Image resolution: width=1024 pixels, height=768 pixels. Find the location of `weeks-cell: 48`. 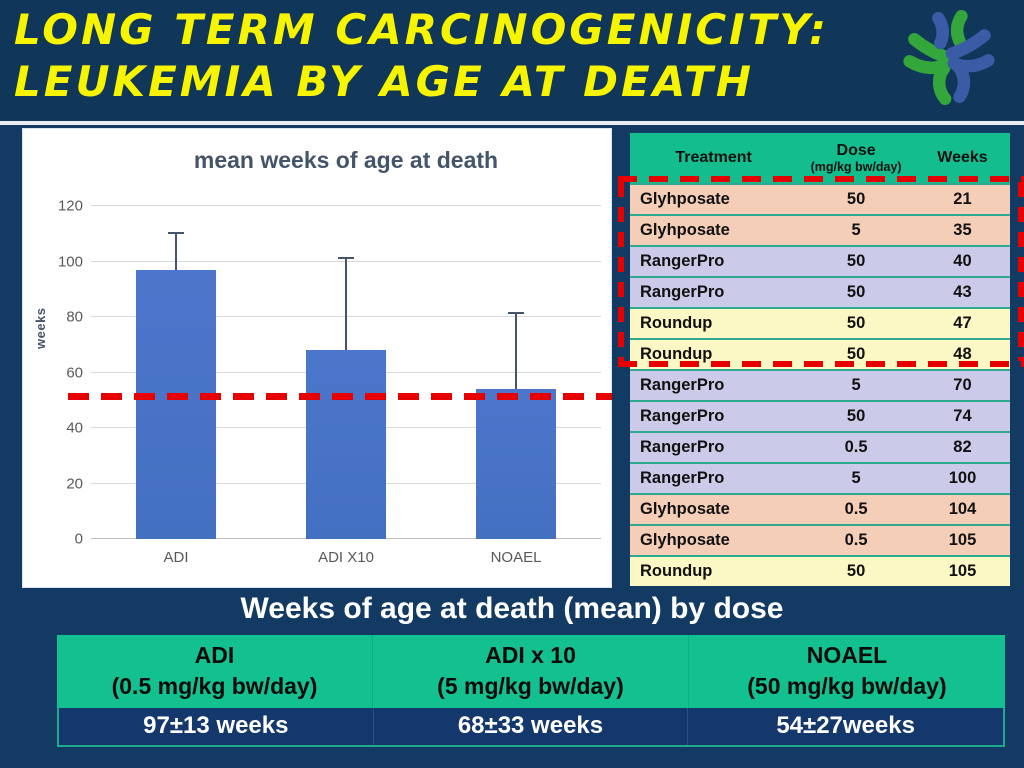

weeks-cell: 48 is located at coordinates (962, 354).